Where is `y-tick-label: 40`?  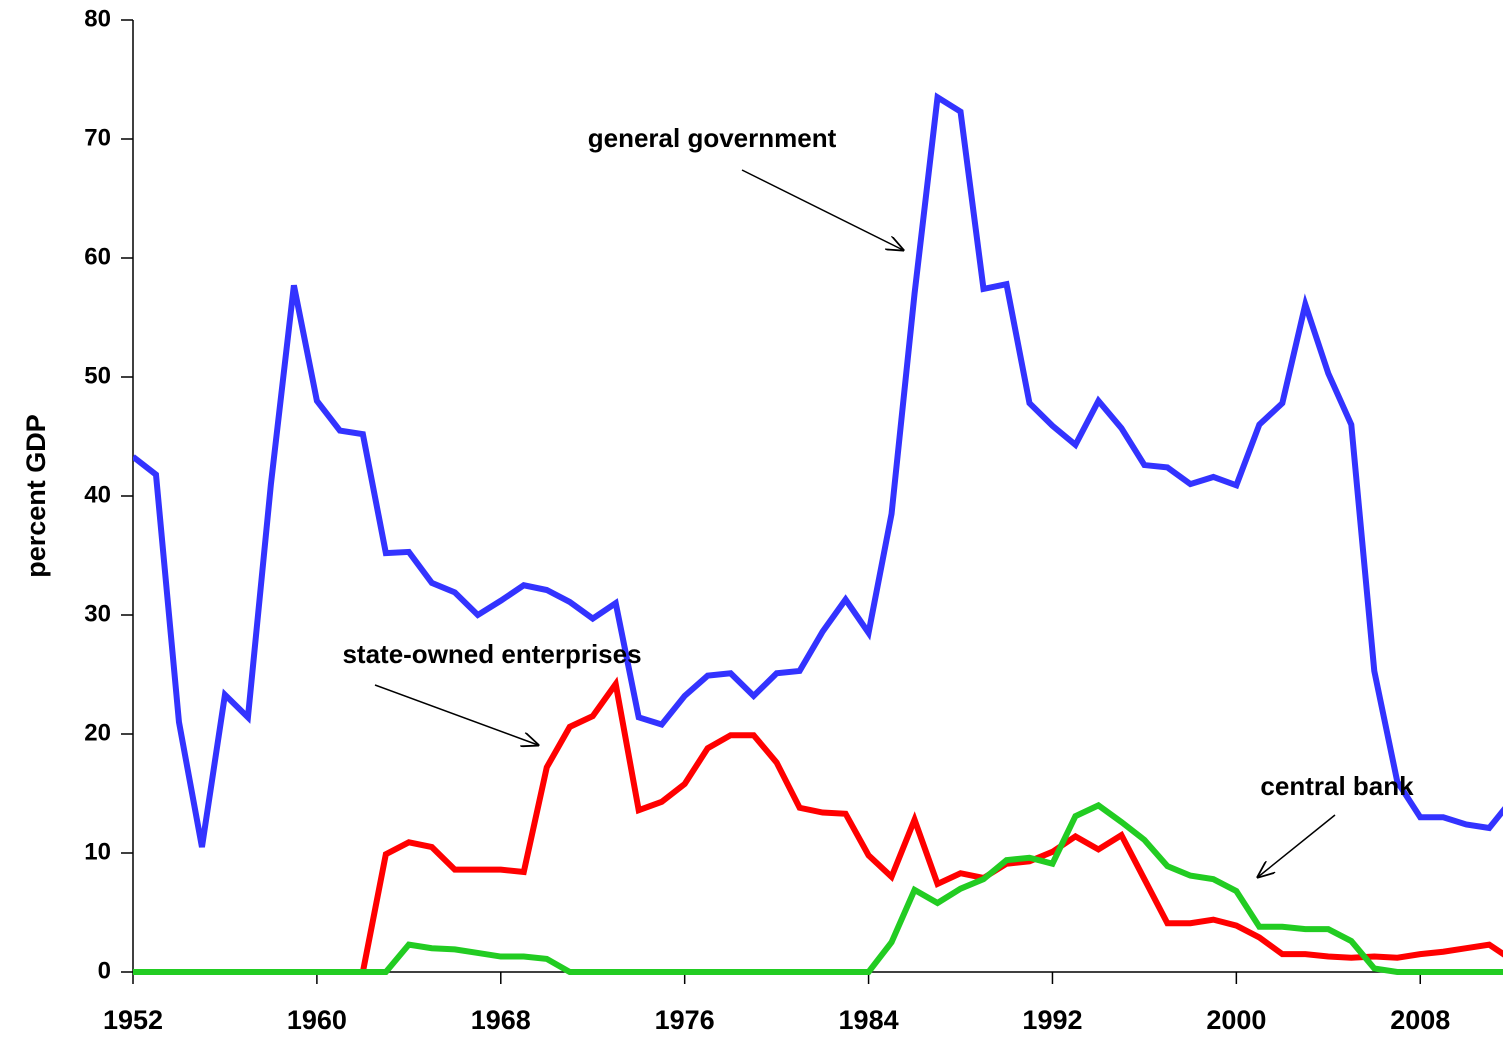 y-tick-label: 40 is located at coordinates (97, 494).